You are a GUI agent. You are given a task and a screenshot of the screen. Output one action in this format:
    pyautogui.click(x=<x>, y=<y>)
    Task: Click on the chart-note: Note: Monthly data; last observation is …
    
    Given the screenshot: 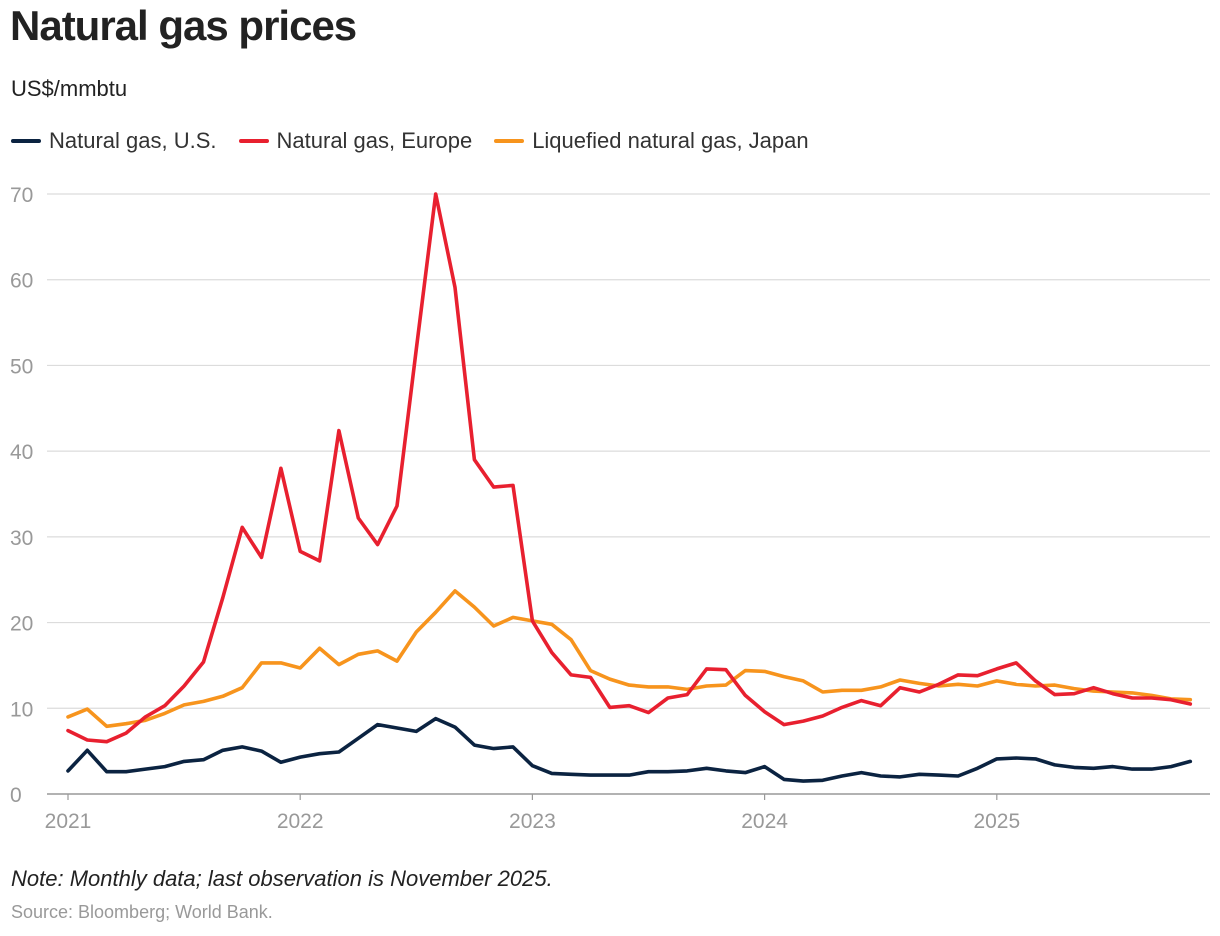 What is the action you would take?
    pyautogui.click(x=282, y=878)
    